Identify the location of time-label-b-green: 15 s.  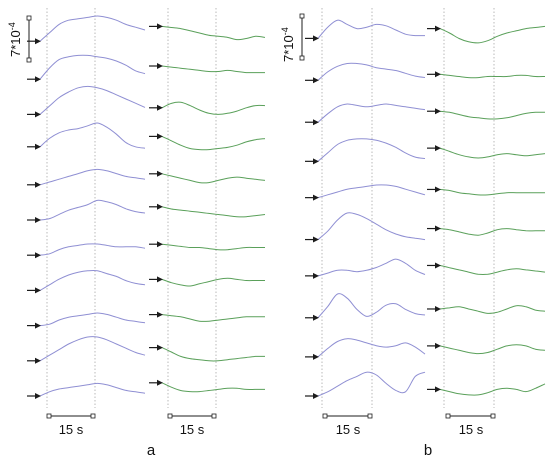
(471, 429).